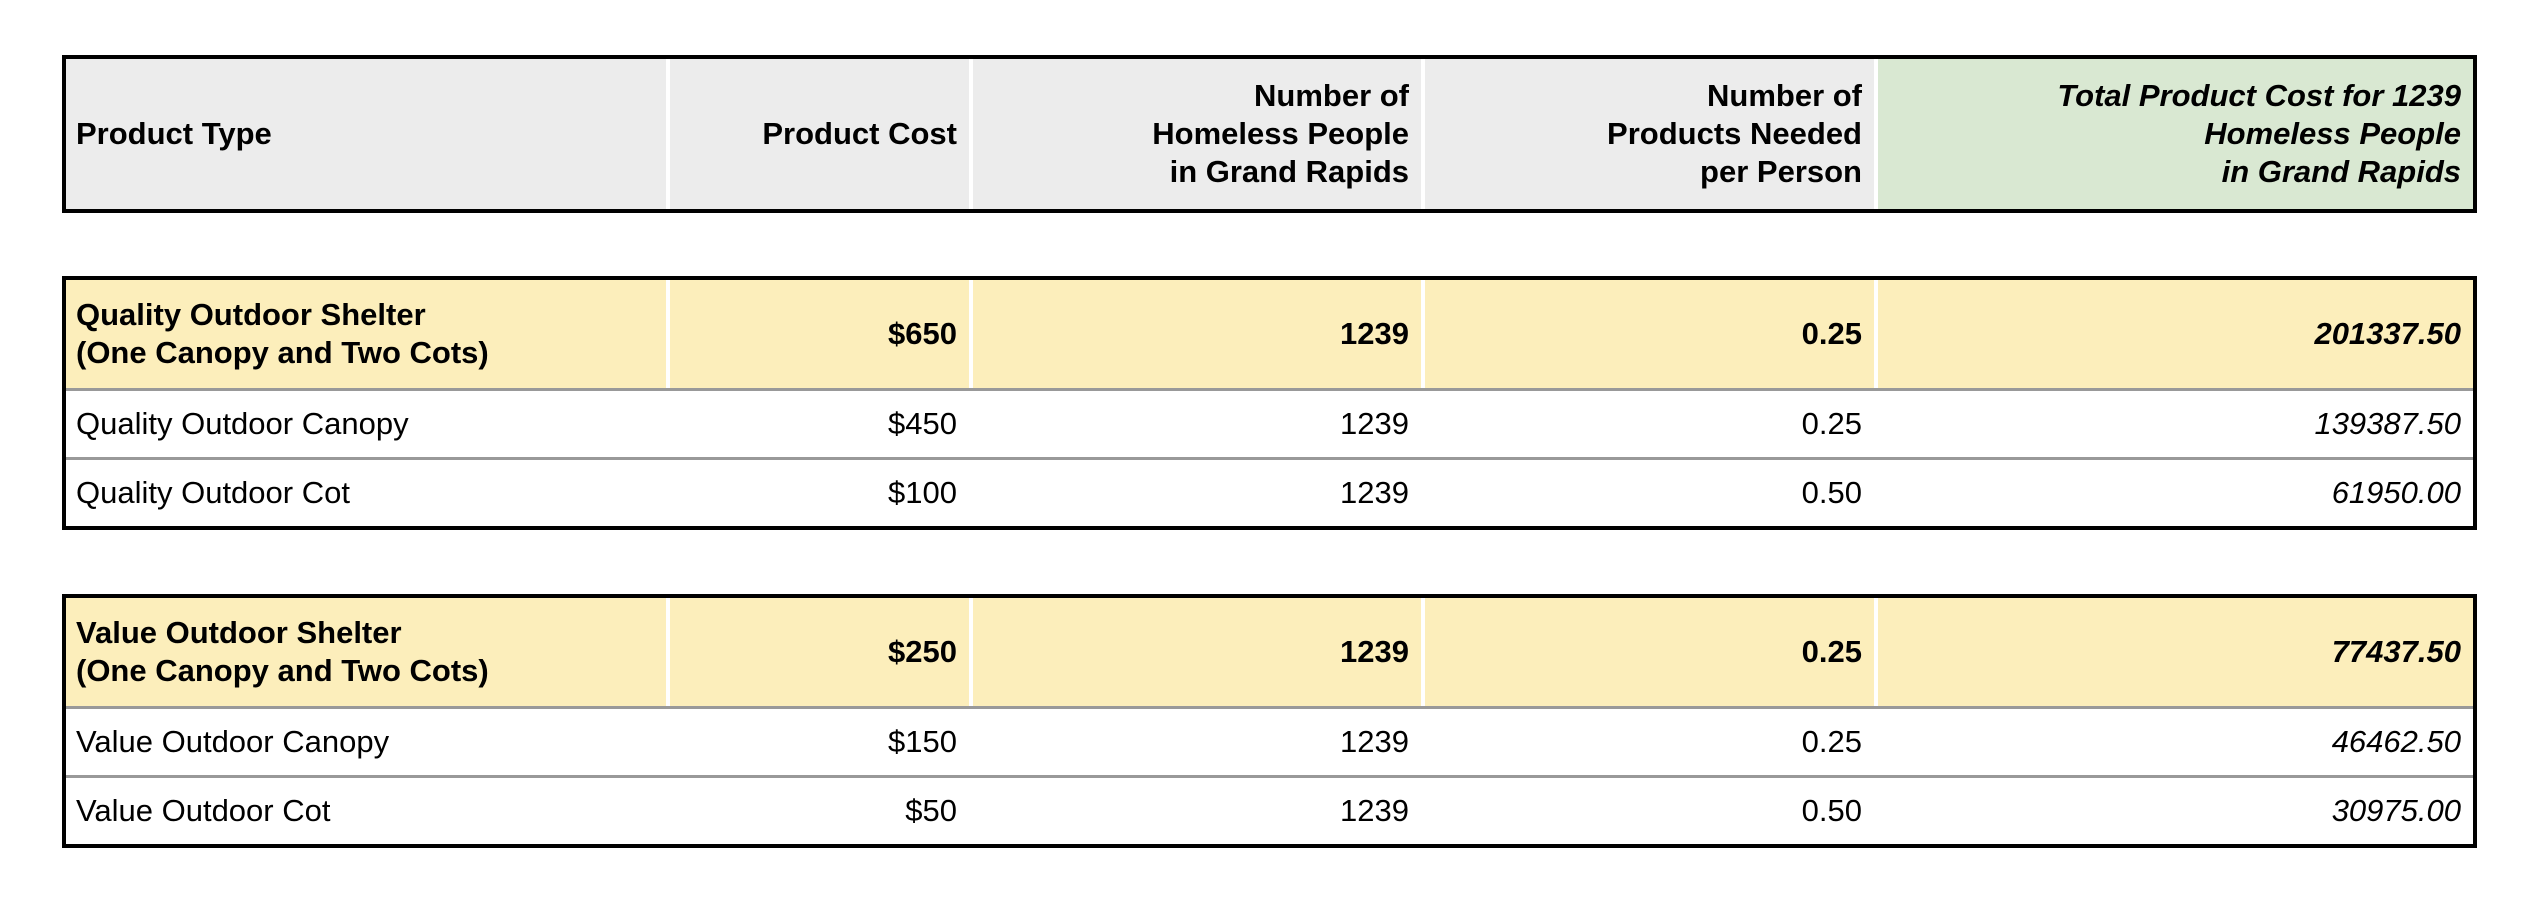 Image resolution: width=2540 pixels, height=900 pixels. Describe the element at coordinates (2173, 493) in the screenshot. I see `cell-total-cost: 61950.00` at that location.